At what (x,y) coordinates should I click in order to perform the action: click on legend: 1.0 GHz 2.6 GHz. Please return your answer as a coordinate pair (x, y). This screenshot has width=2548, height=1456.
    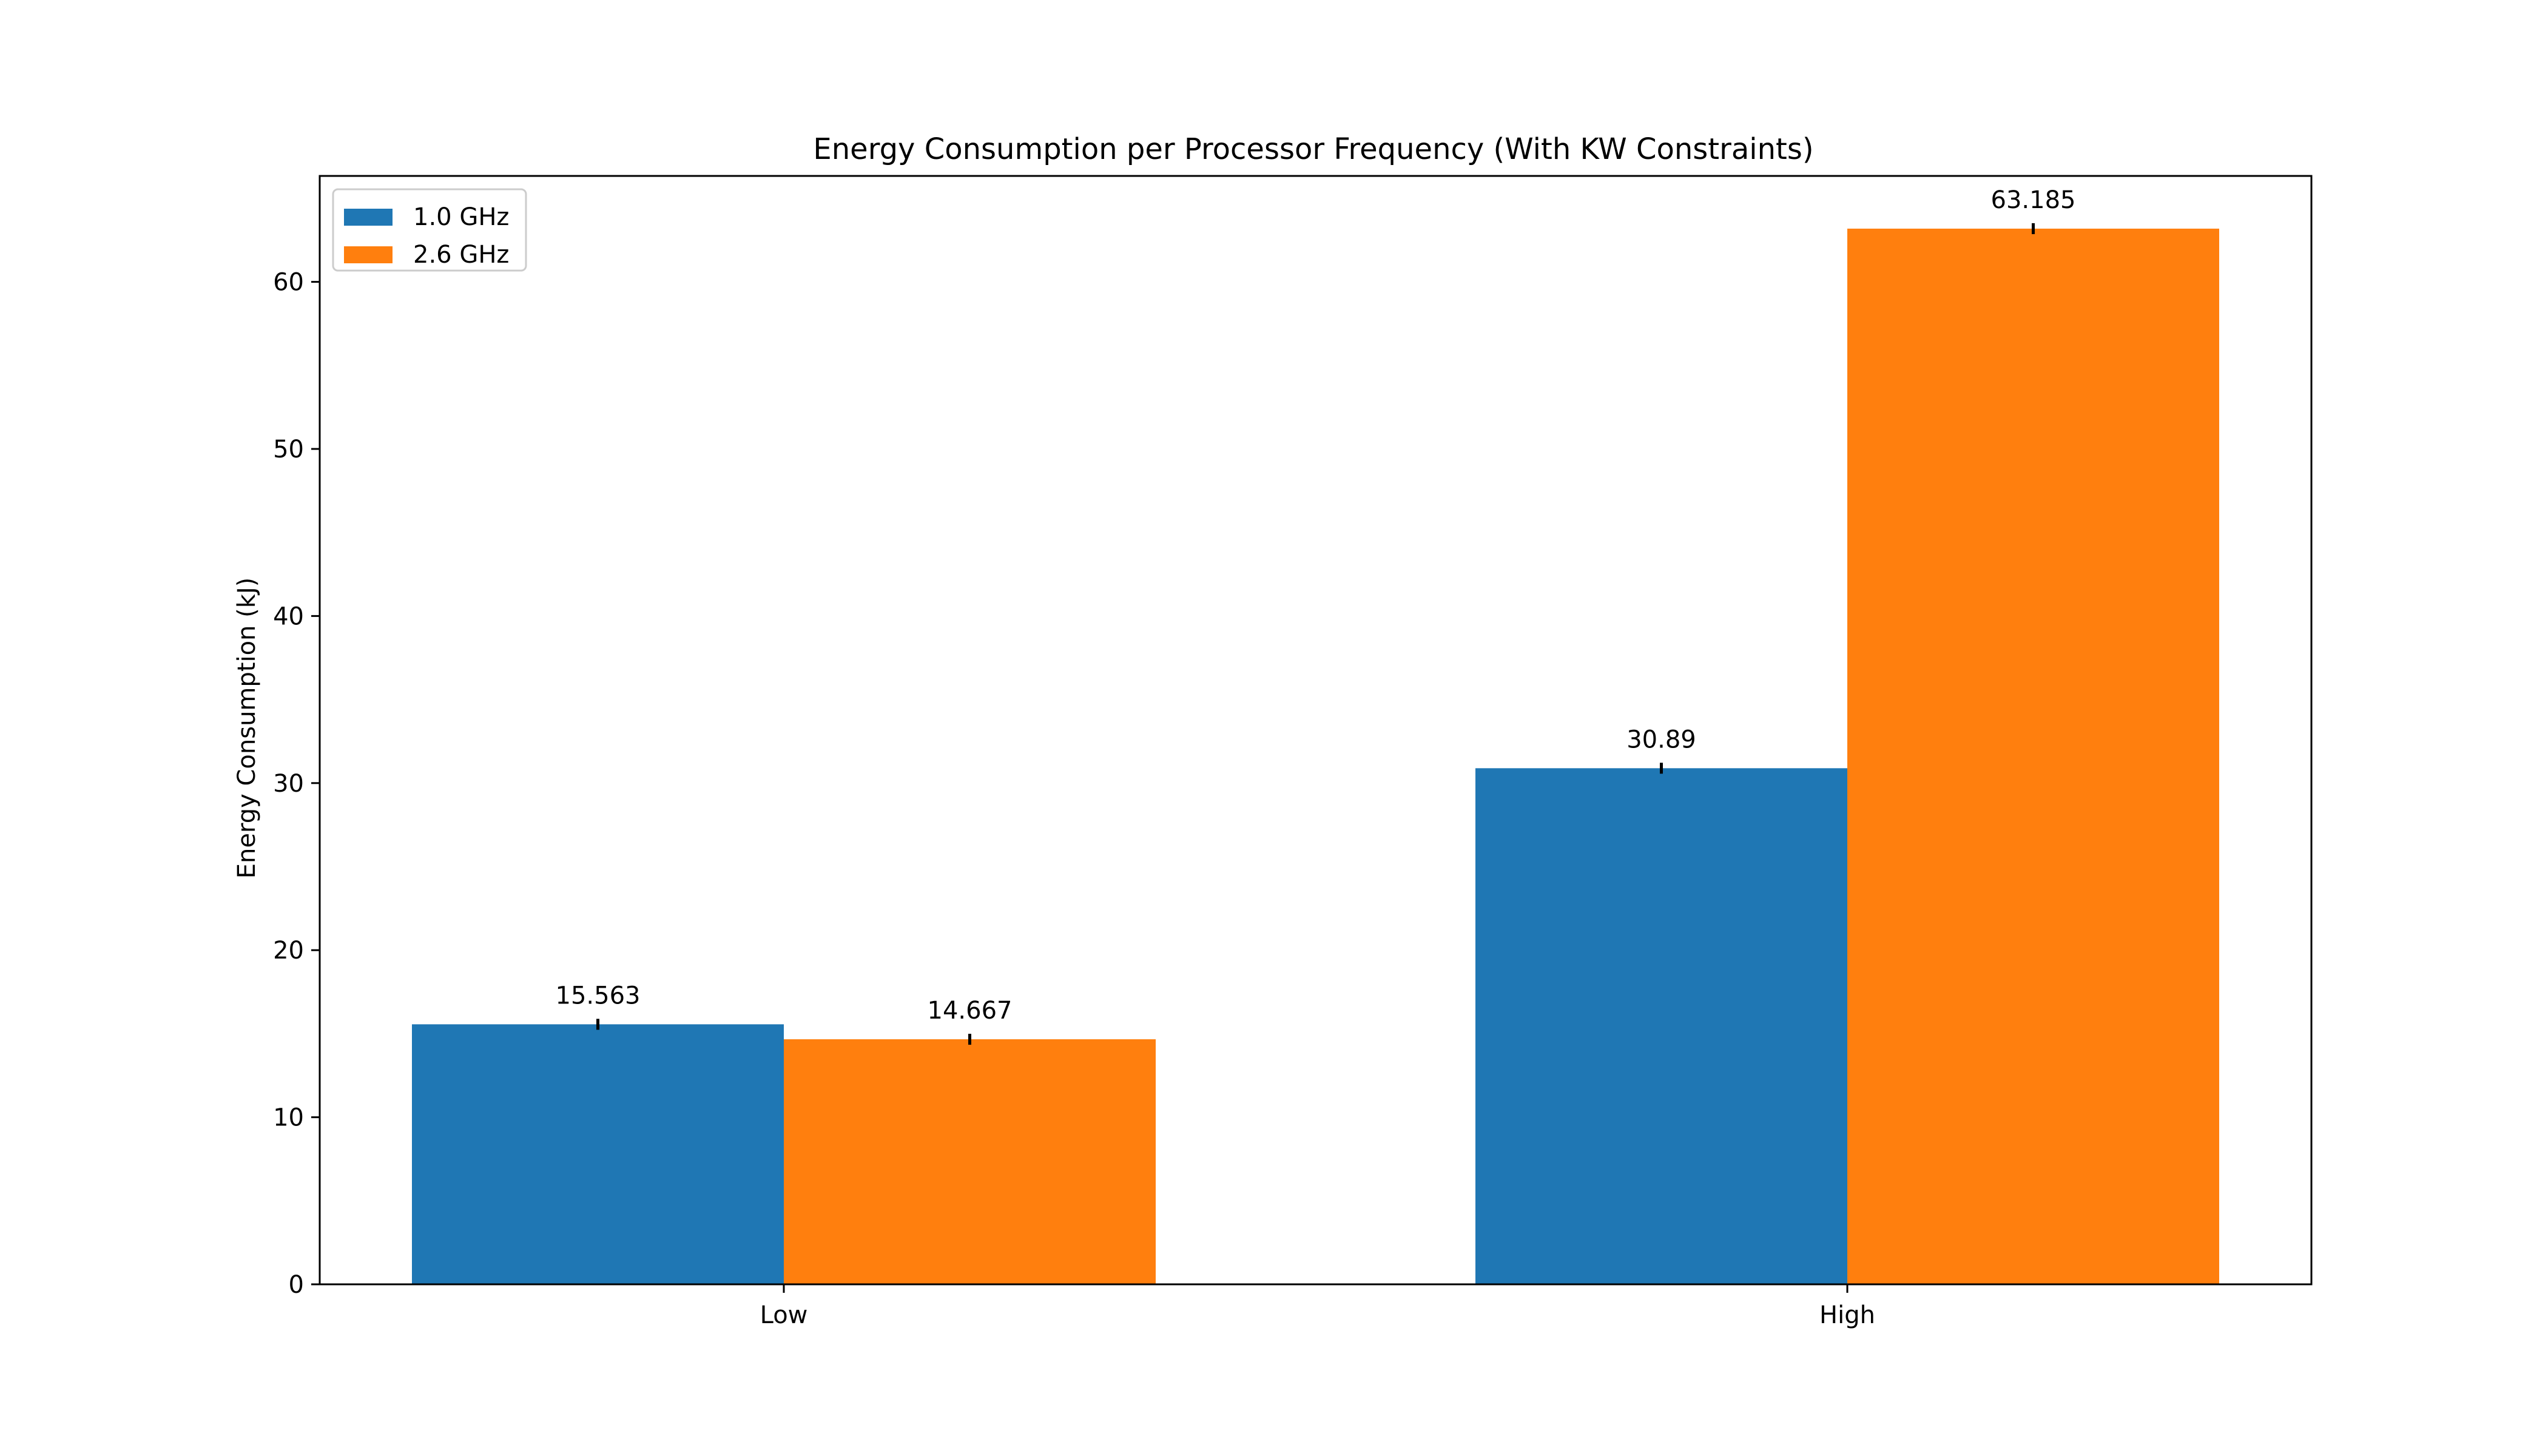
    Looking at the image, I should click on (429, 230).